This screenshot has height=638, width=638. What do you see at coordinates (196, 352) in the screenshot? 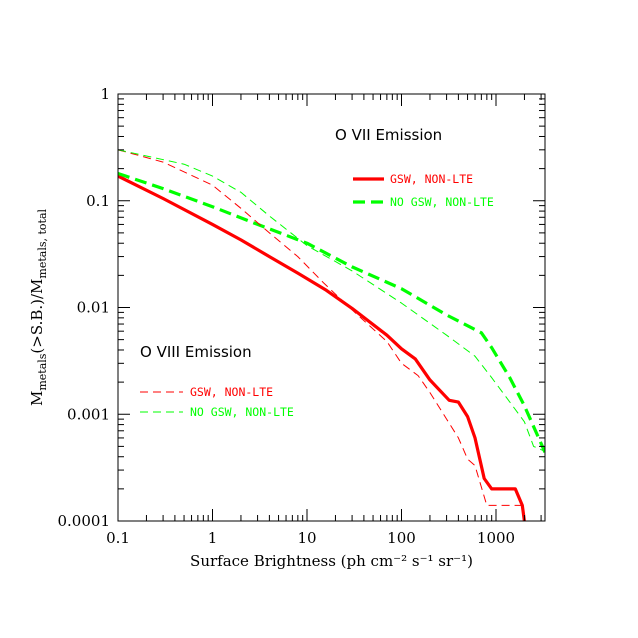
I see `o-viii-panel-title: O VIII Emission` at bounding box center [196, 352].